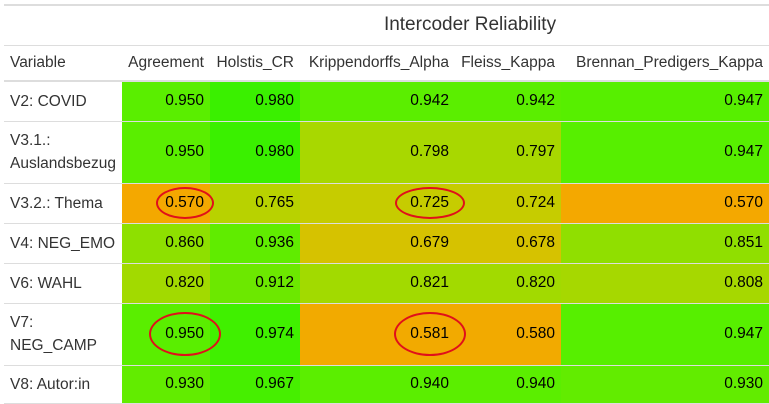  I want to click on value-cell-krippendorffs-alpha: 0.679, so click(377, 243).